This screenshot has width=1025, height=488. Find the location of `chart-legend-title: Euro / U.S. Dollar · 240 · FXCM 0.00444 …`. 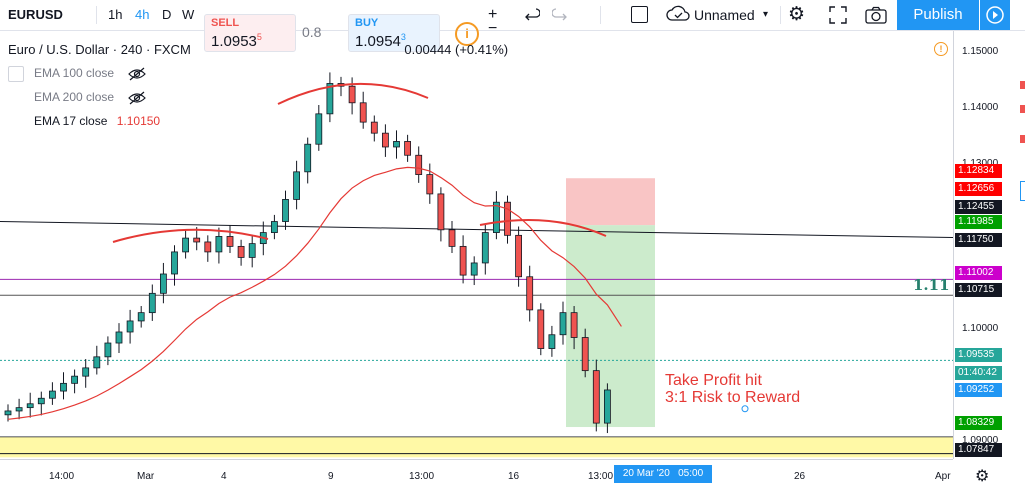

chart-legend-title: Euro / U.S. Dollar · 240 · FXCM 0.00444 … is located at coordinates (258, 49).